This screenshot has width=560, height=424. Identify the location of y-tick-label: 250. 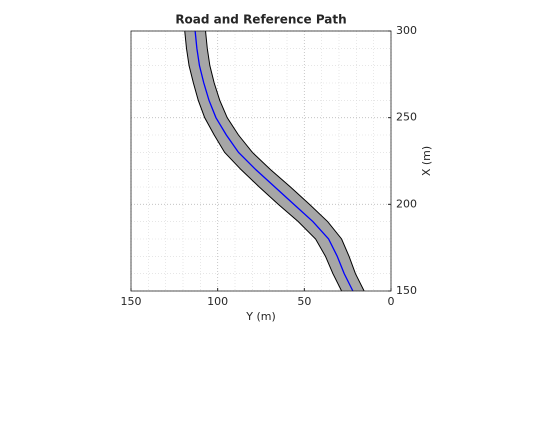
(406, 117).